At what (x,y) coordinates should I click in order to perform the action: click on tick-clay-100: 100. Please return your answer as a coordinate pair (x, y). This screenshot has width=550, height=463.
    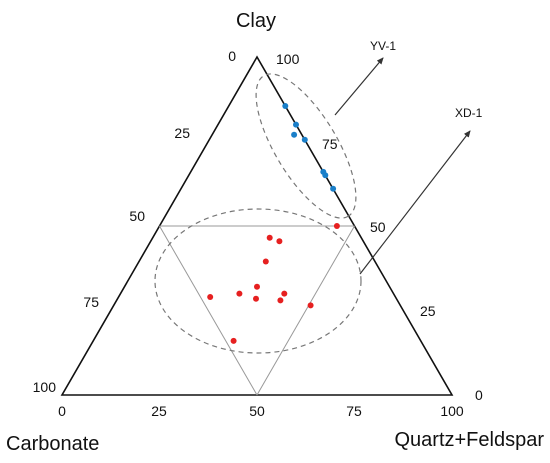
    Looking at the image, I should click on (45, 387).